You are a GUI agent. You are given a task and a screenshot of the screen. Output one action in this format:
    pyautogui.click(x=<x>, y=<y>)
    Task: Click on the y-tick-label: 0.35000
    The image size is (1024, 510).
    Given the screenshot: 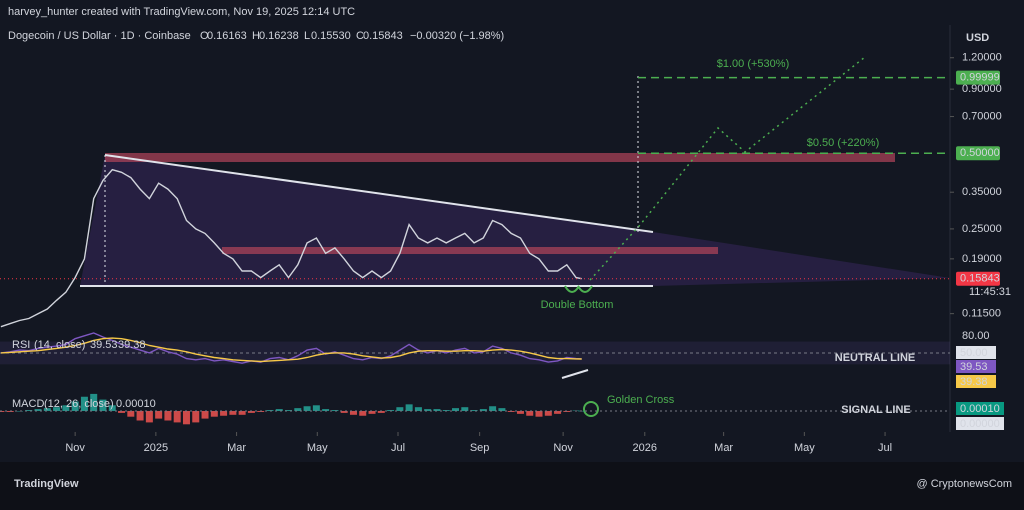 What is the action you would take?
    pyautogui.click(x=982, y=192)
    